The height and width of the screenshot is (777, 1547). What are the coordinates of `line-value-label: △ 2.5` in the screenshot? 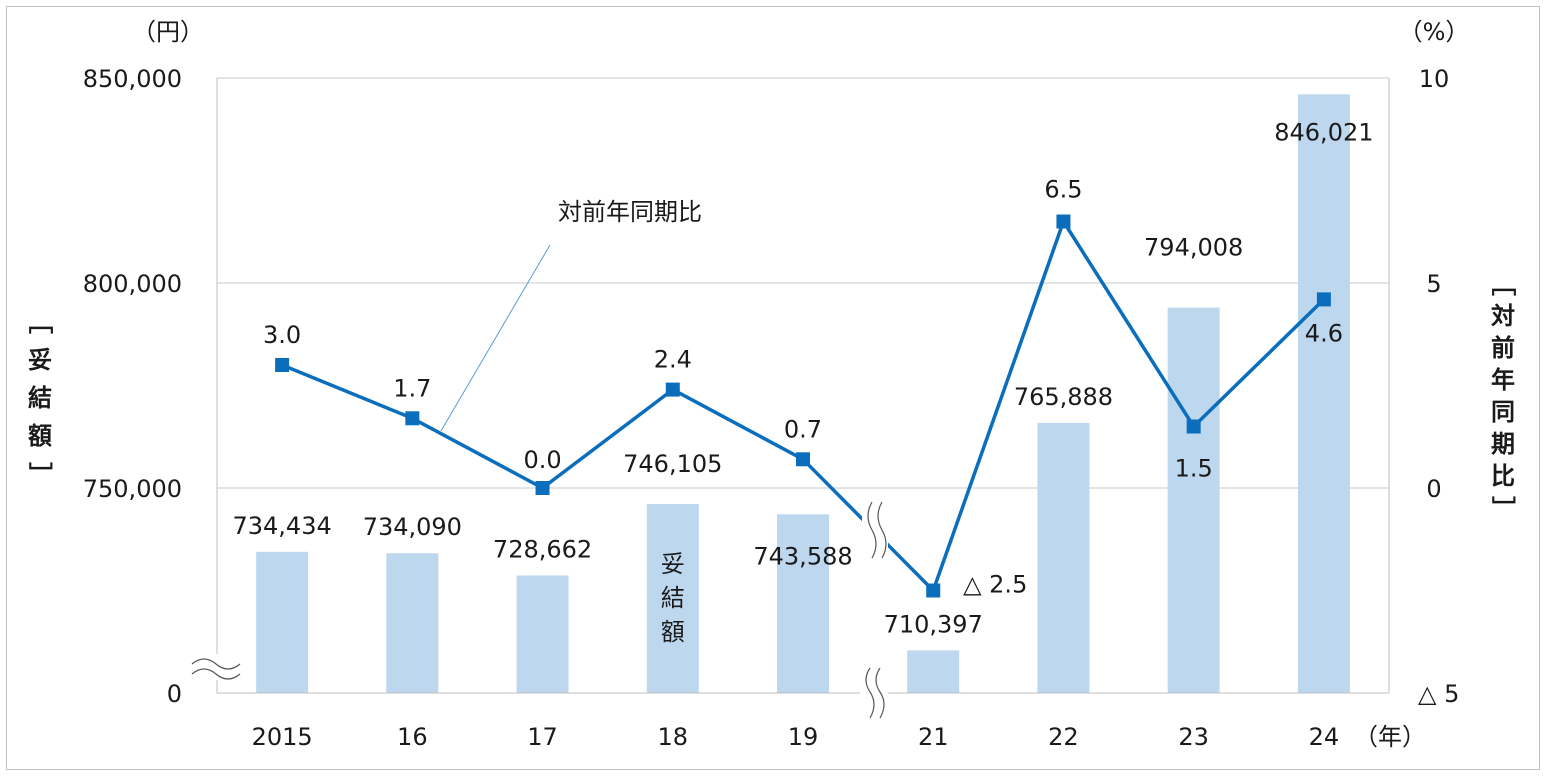 It's located at (995, 585).